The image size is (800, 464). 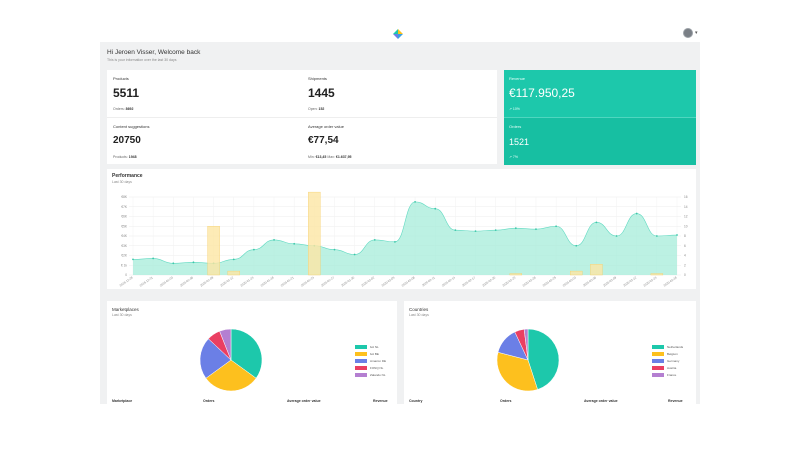 What do you see at coordinates (667, 346) in the screenshot?
I see `legend-item: Netherlands` at bounding box center [667, 346].